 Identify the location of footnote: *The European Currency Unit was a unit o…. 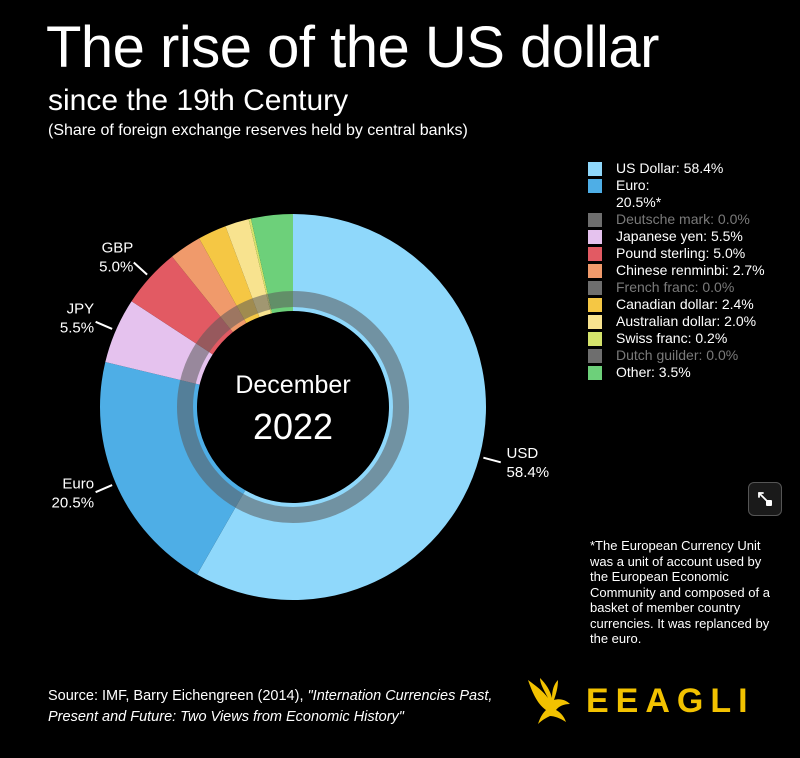
(680, 592).